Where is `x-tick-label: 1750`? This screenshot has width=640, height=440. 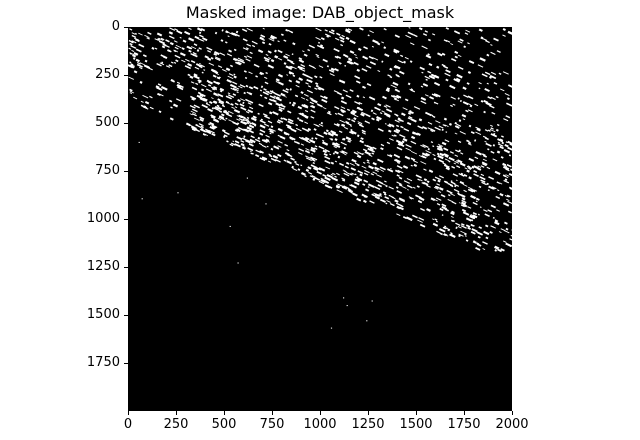 x-tick-label: 1750 is located at coordinates (464, 424).